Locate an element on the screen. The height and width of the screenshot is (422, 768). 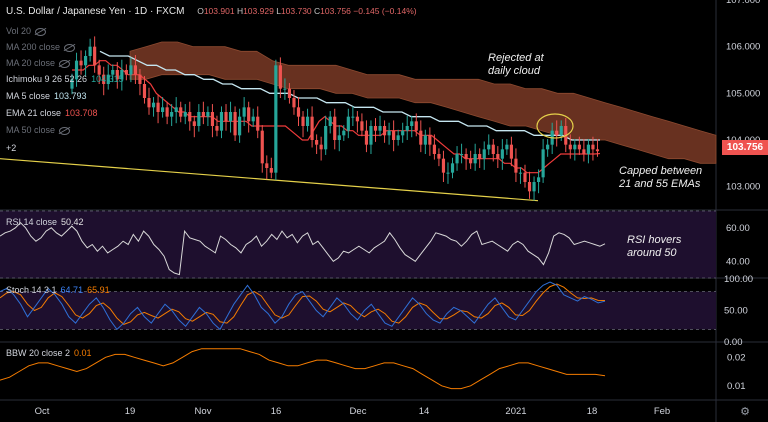
stoch-axis-tick: 50.00 is located at coordinates (736, 311).